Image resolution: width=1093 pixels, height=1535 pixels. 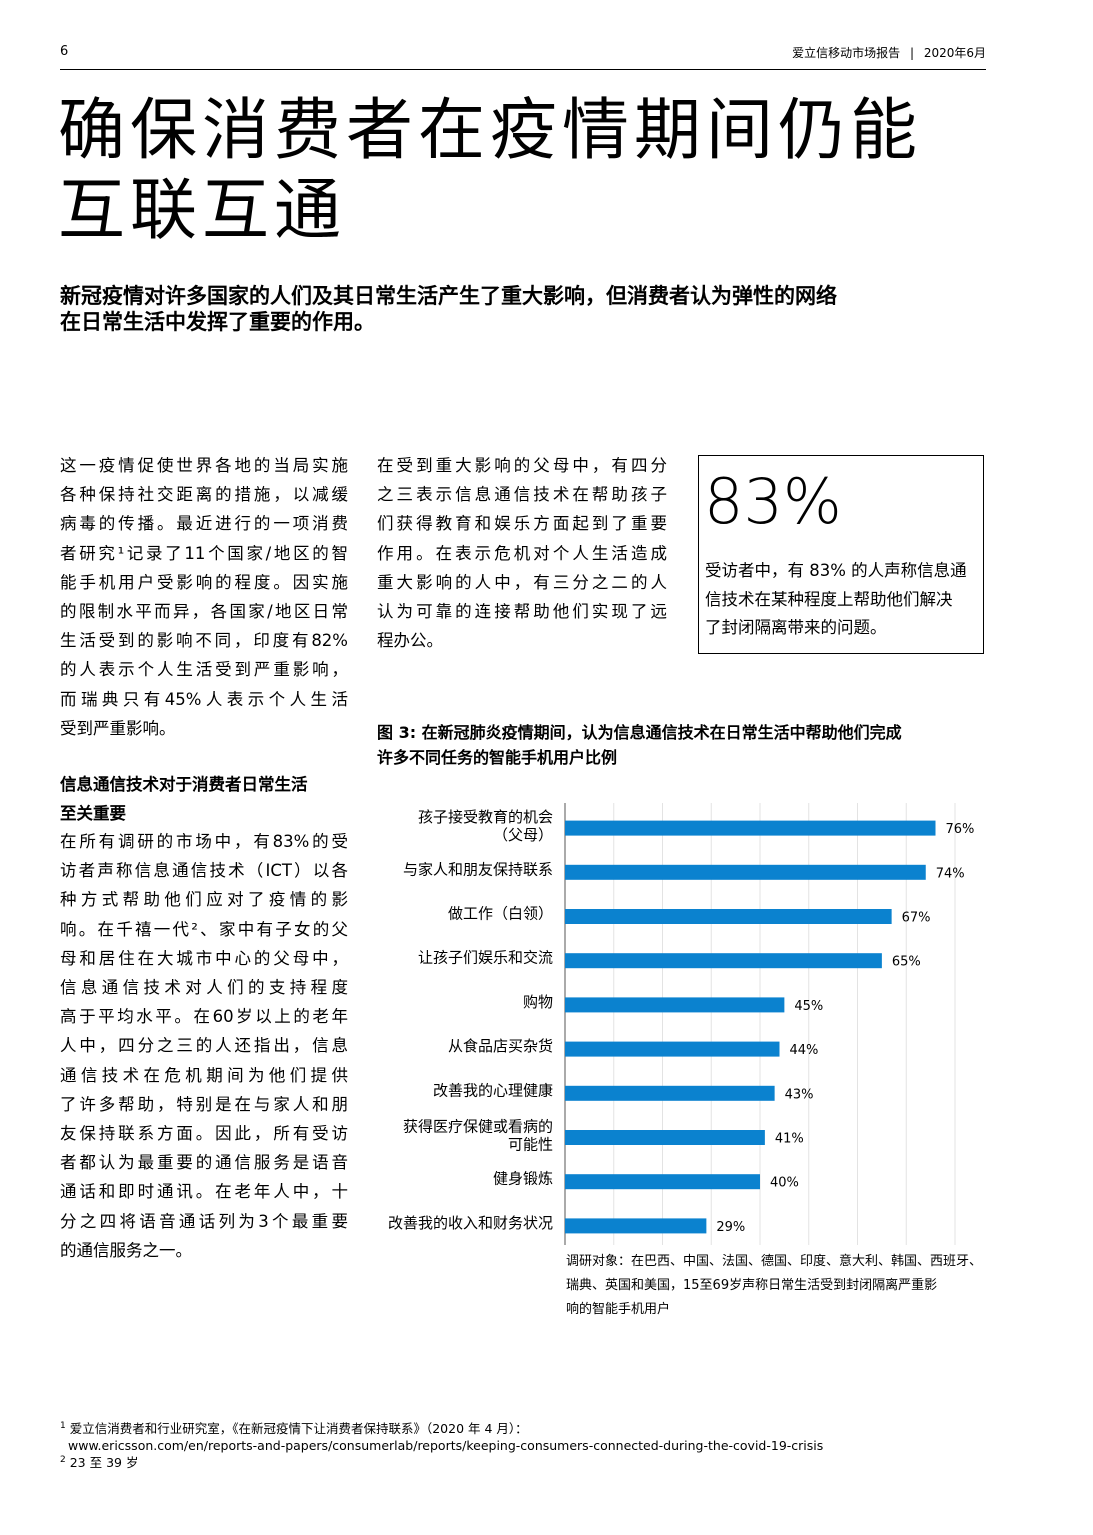 What do you see at coordinates (184, 784) in the screenshot?
I see `section-heading-line: 信息通信技术对于消费者日常生活` at bounding box center [184, 784].